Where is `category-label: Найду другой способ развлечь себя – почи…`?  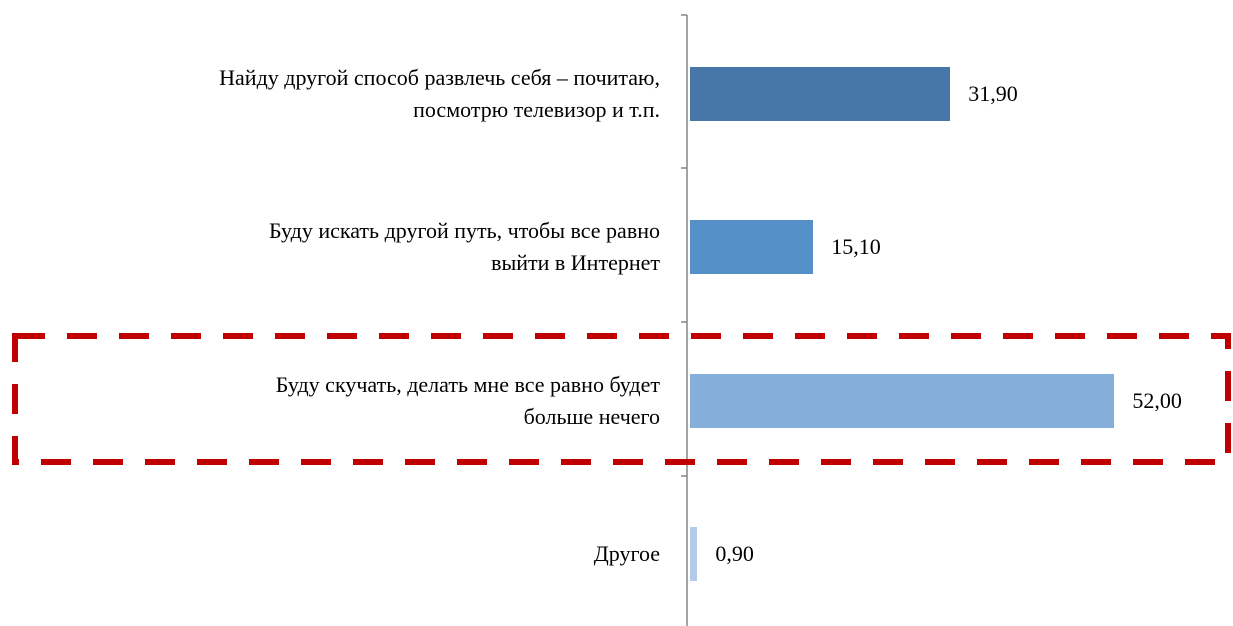
category-label: Найду другой способ развлечь себя – почи… is located at coordinates (439, 93).